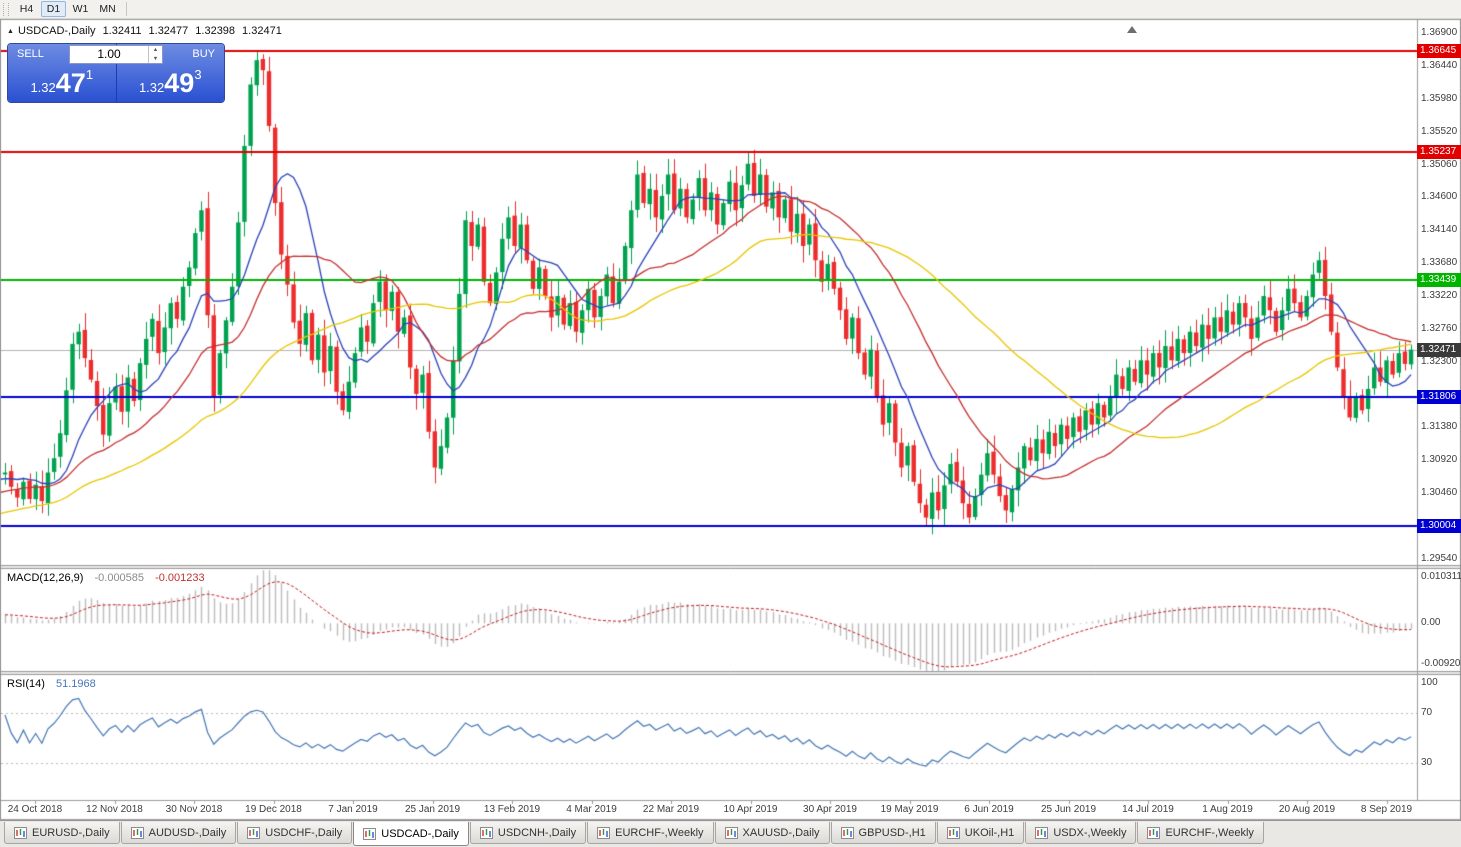 The height and width of the screenshot is (847, 1461). I want to click on rsi-axis-label: 70, so click(1427, 713).